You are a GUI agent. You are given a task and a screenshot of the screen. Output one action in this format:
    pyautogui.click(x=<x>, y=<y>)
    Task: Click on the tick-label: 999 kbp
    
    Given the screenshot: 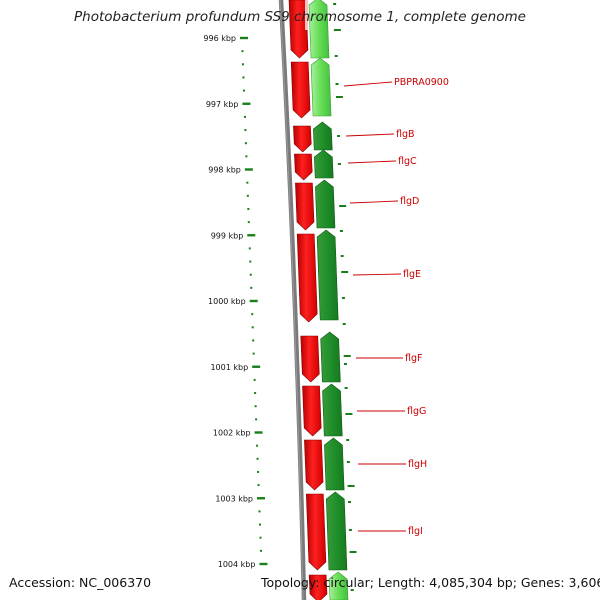 What is the action you would take?
    pyautogui.click(x=227, y=235)
    